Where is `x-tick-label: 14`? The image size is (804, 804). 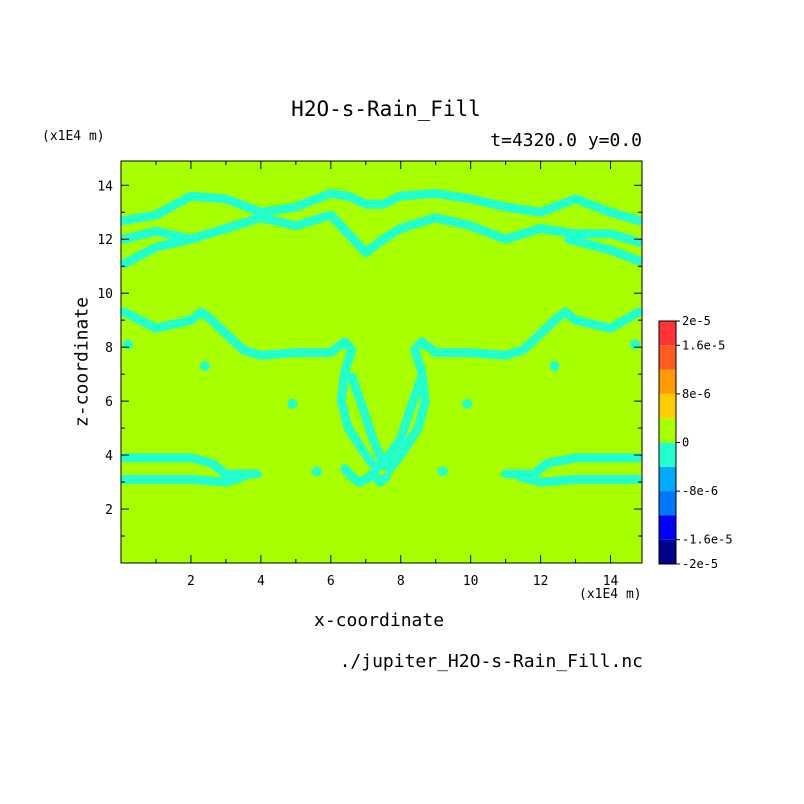
x-tick-label: 14 is located at coordinates (611, 581).